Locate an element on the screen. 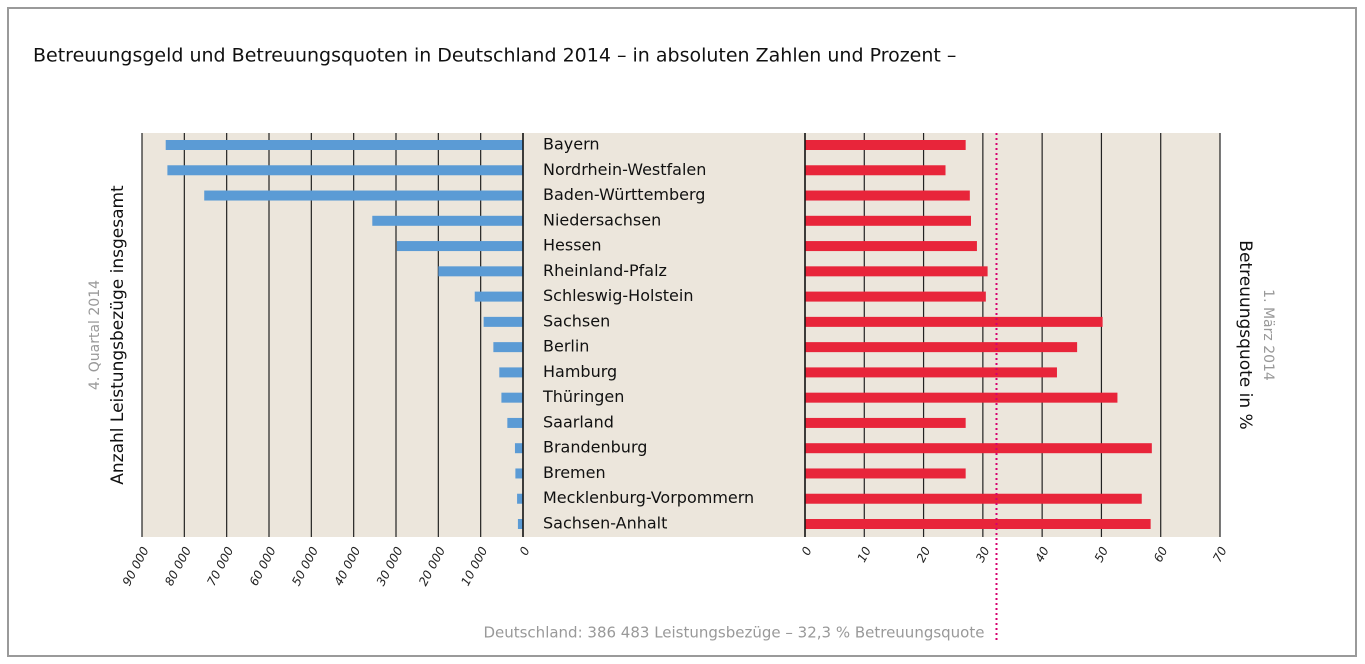 The height and width of the screenshot is (664, 1365). category-label: Sachsen is located at coordinates (576, 320).